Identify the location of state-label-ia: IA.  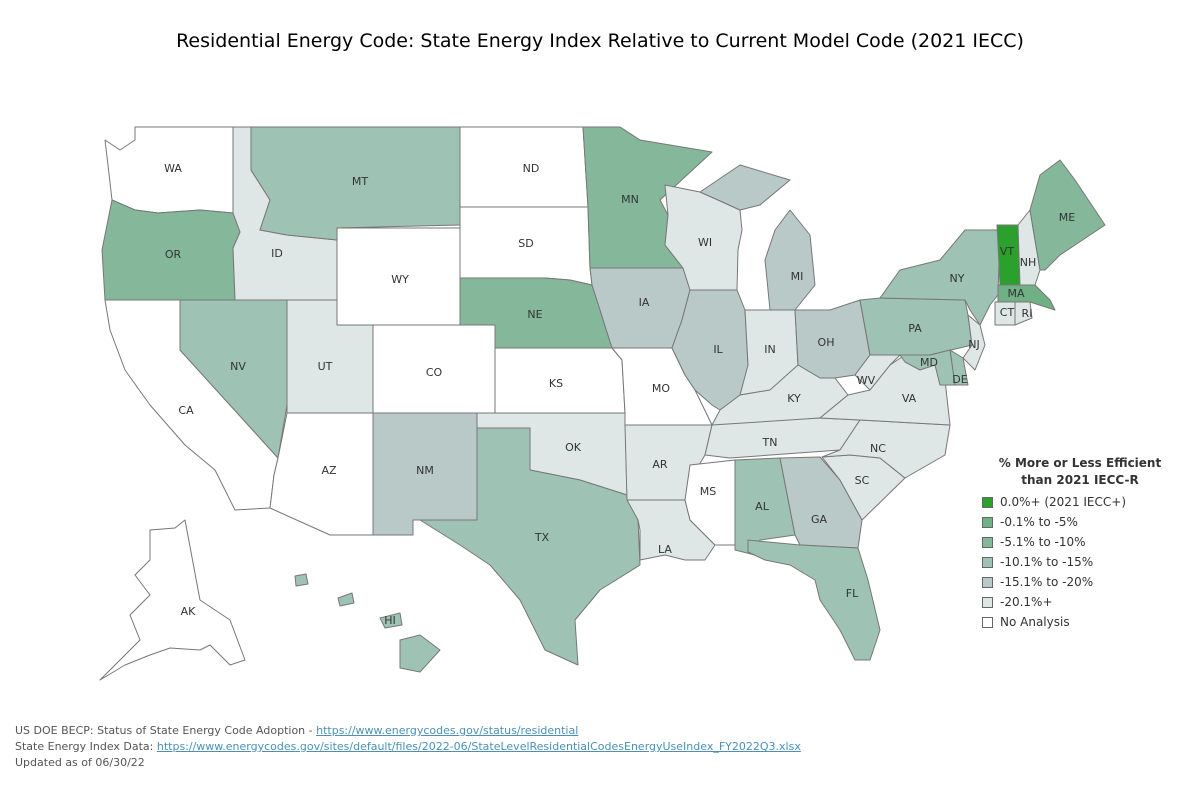
(644, 302).